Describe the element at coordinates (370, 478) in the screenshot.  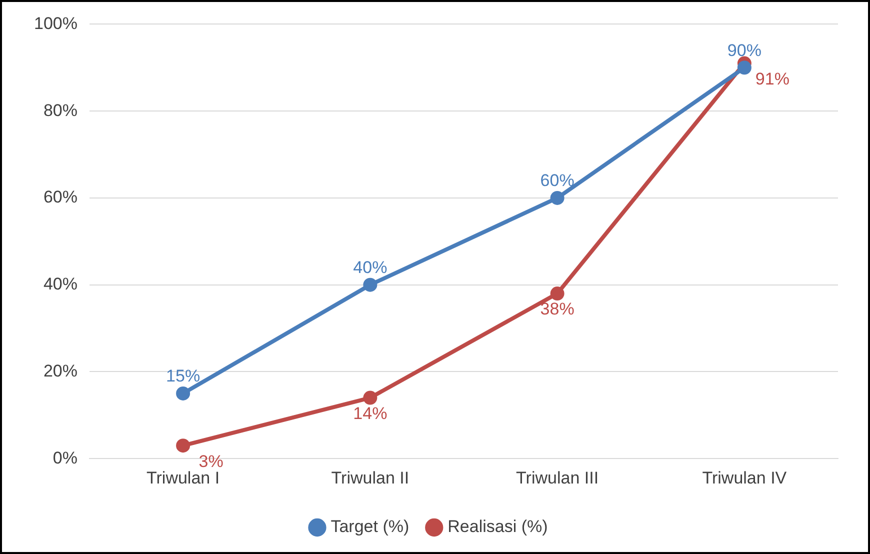
I see `x-tick-label: Triwulan II` at that location.